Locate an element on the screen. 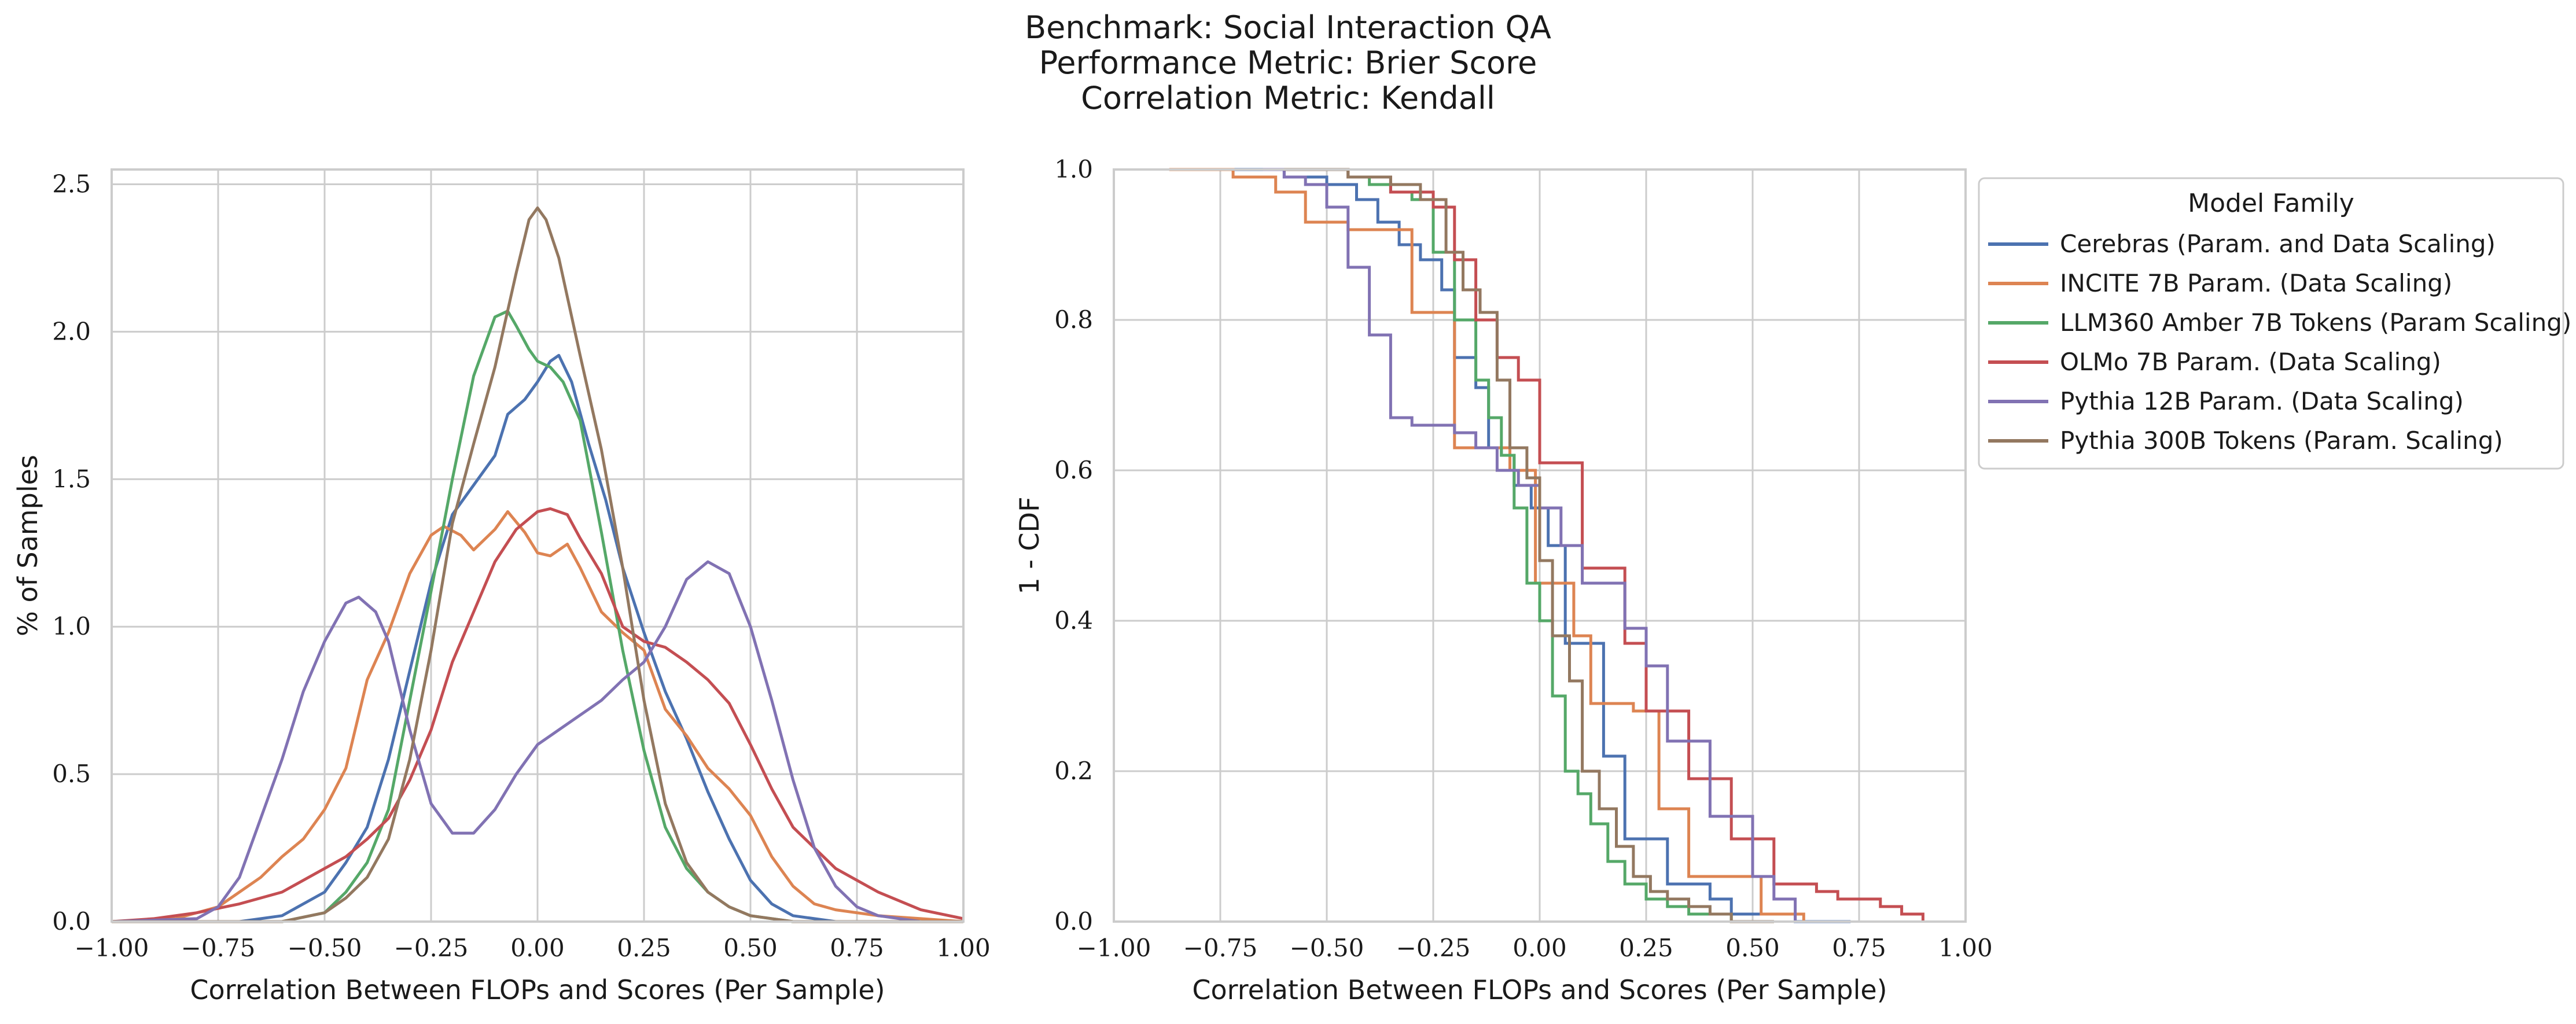 The image size is (2576, 1024). kde-x-tick-label: −0.25 is located at coordinates (431, 948).